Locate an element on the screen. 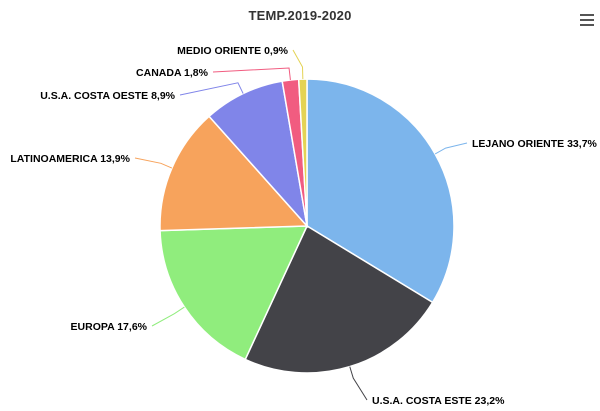 The width and height of the screenshot is (600, 411). chart-title: TEMP.2019-2020 is located at coordinates (300, 15).